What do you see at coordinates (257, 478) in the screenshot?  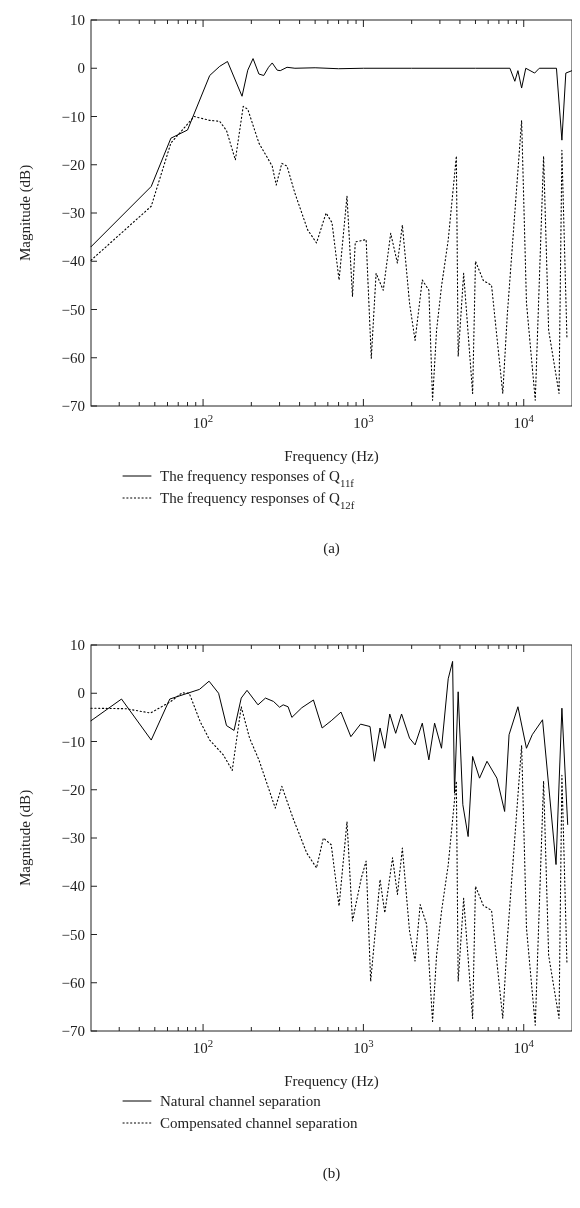 I see `legend-label: The frequency responses of Q$_{11f}$` at bounding box center [257, 478].